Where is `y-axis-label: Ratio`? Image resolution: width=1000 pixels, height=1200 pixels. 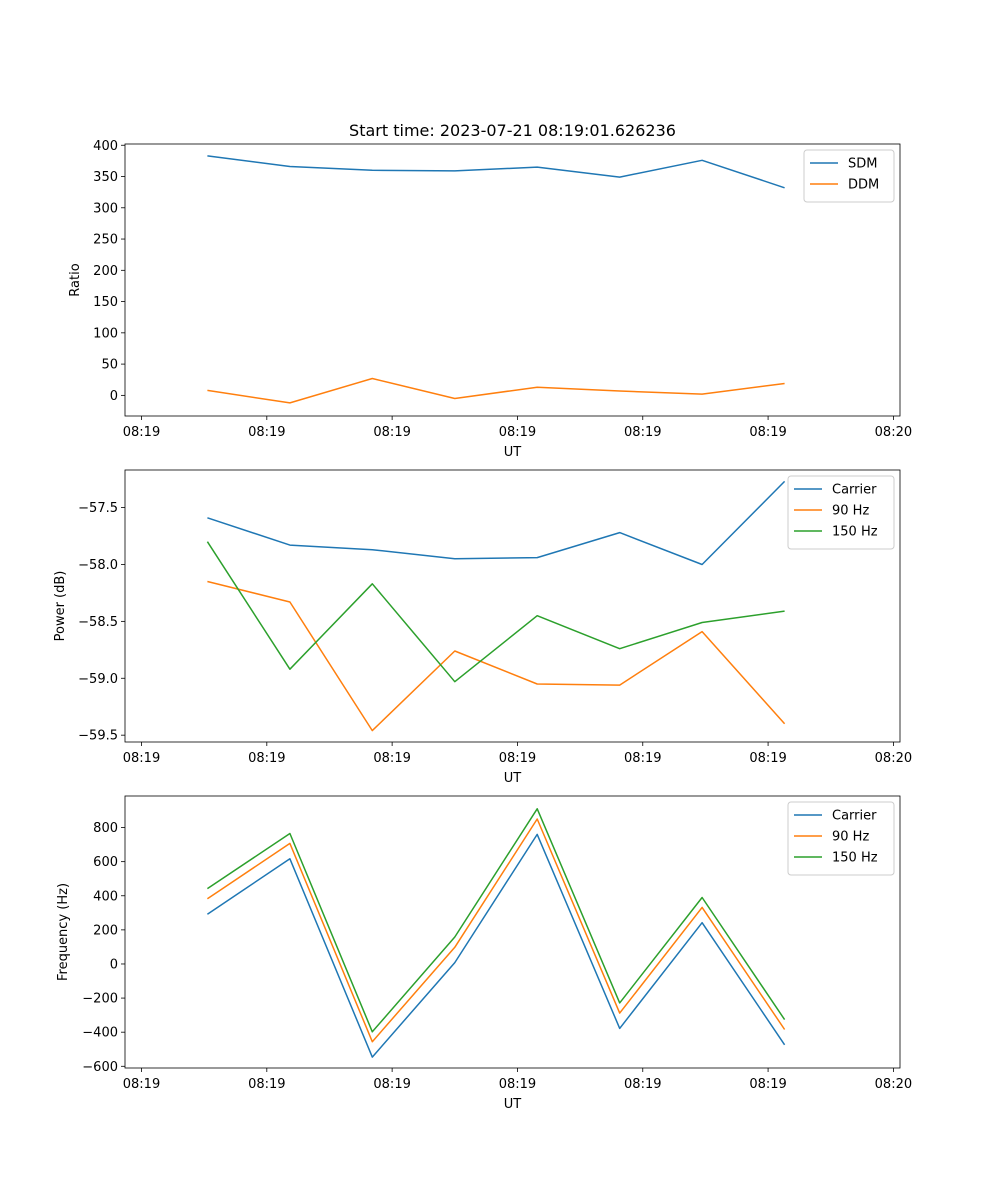 y-axis-label: Ratio is located at coordinates (75, 279).